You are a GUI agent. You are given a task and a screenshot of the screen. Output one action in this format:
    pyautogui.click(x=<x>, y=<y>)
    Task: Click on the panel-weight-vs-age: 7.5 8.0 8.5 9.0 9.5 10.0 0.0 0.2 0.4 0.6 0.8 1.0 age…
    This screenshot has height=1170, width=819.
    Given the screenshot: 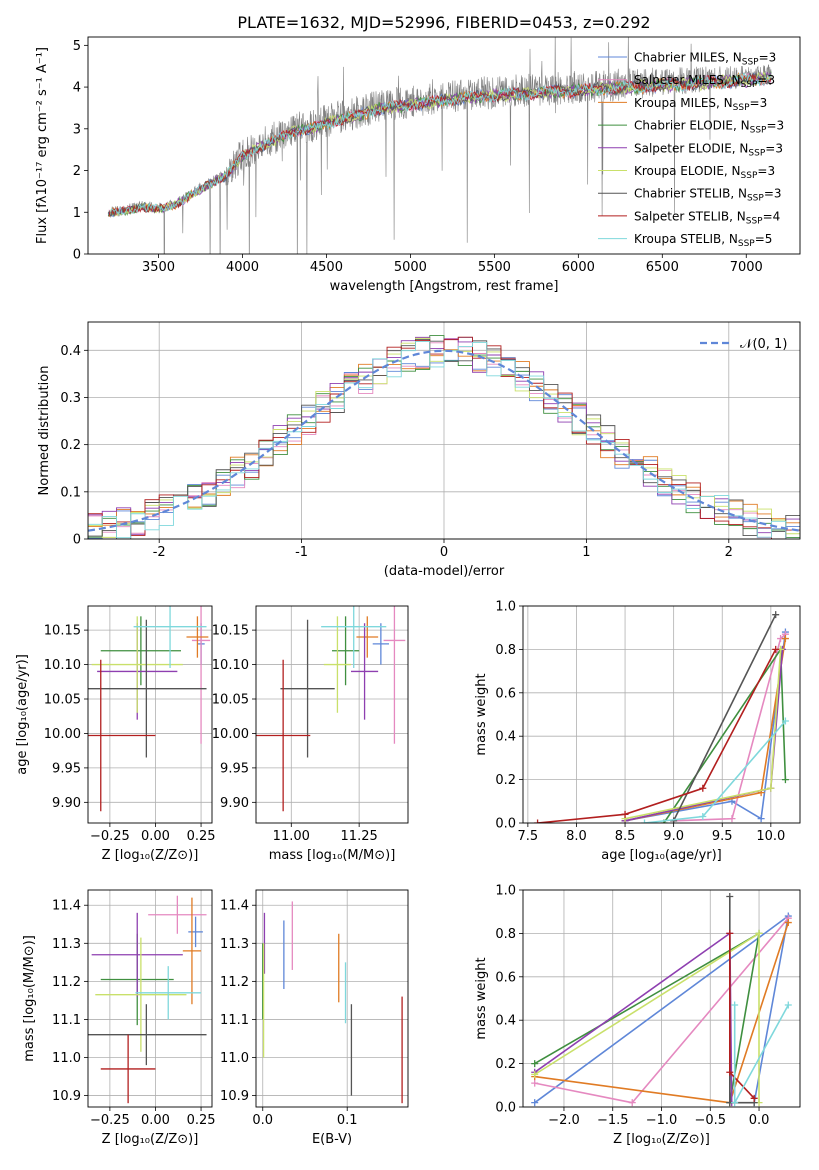 What is the action you would take?
    pyautogui.click(x=637, y=731)
    